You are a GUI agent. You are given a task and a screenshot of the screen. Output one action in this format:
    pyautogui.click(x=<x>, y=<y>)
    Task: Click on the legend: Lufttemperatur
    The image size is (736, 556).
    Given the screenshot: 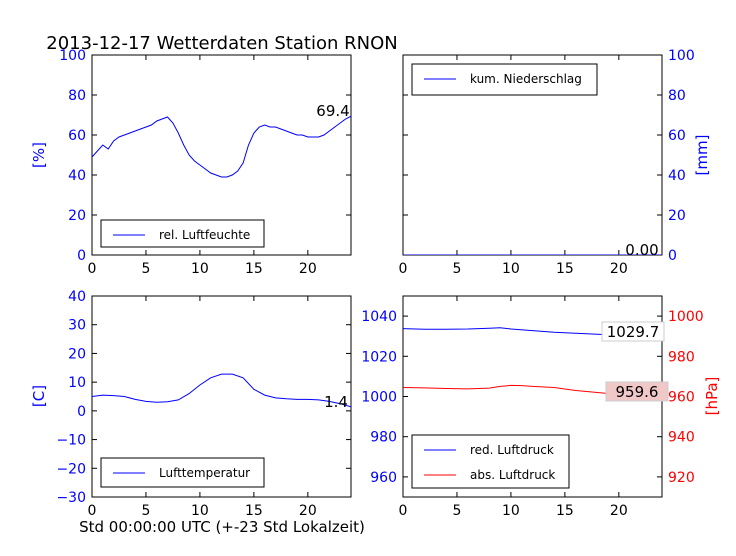 What is the action you would take?
    pyautogui.click(x=182, y=472)
    